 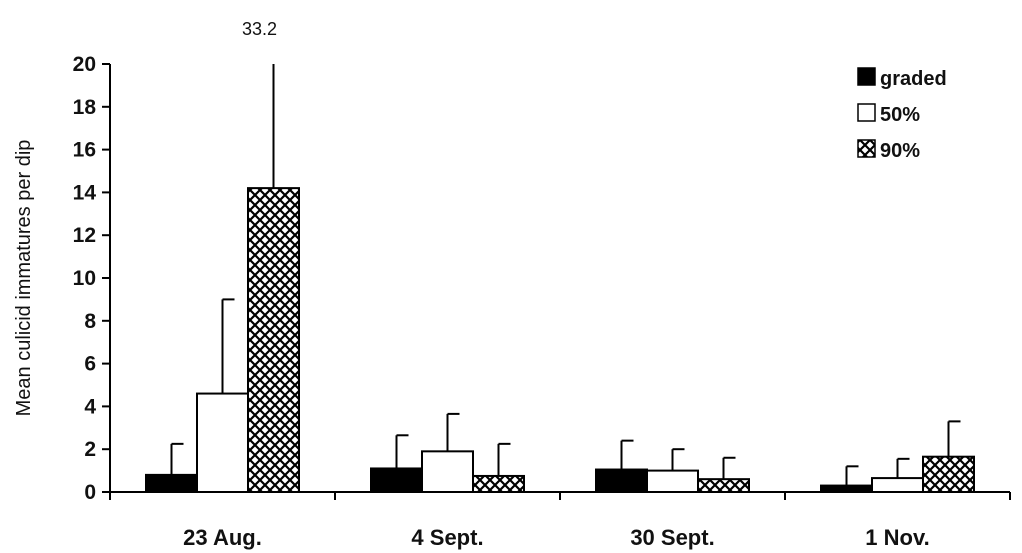 What do you see at coordinates (900, 151) in the screenshot?
I see `legend-label: 90%` at bounding box center [900, 151].